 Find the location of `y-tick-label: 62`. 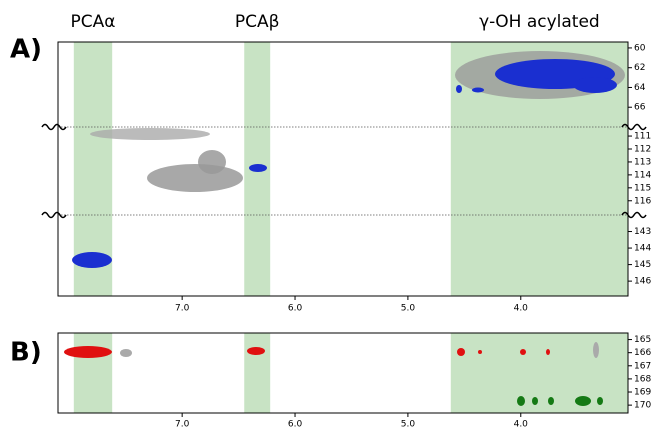

y-tick-label: 62 is located at coordinates (639, 68).